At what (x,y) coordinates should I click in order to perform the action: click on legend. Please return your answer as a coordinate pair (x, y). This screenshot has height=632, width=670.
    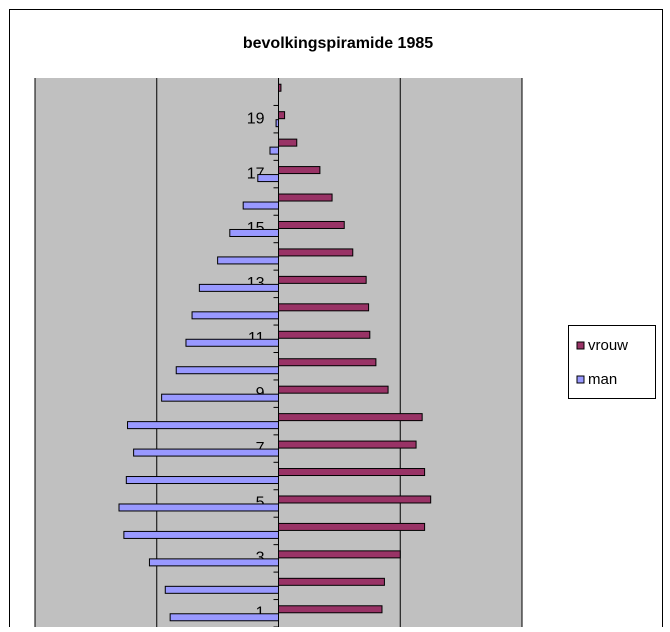
    Looking at the image, I should click on (612, 362).